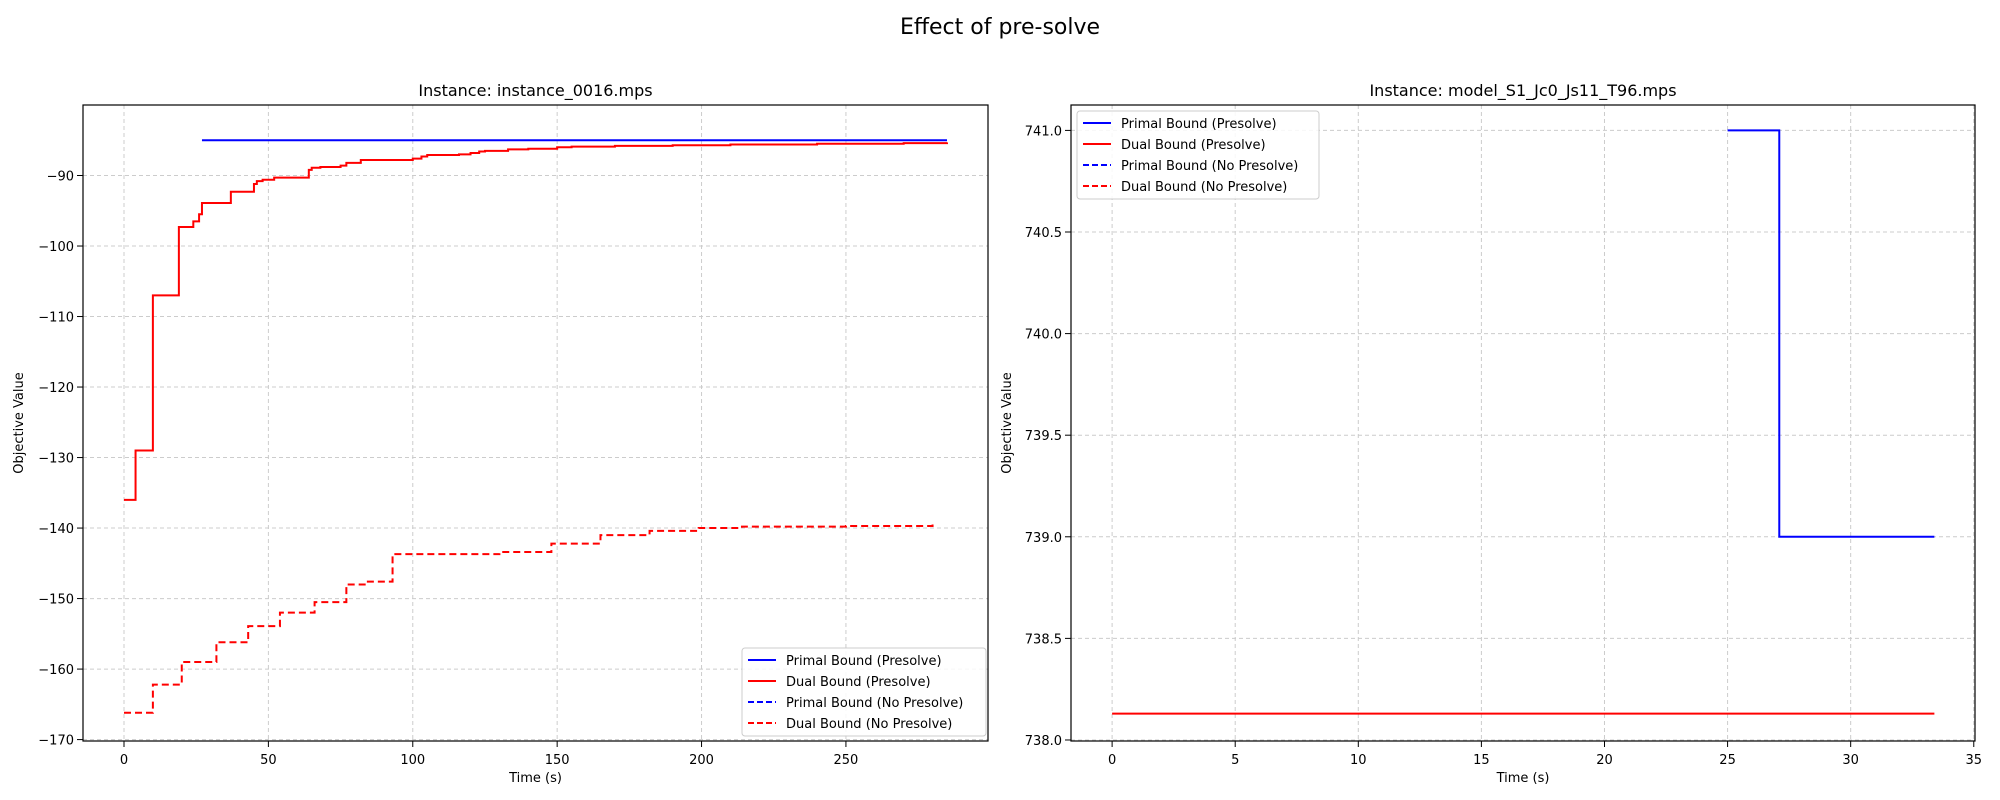 The width and height of the screenshot is (2000, 800). I want to click on y-tick-label: −160, so click(56, 670).